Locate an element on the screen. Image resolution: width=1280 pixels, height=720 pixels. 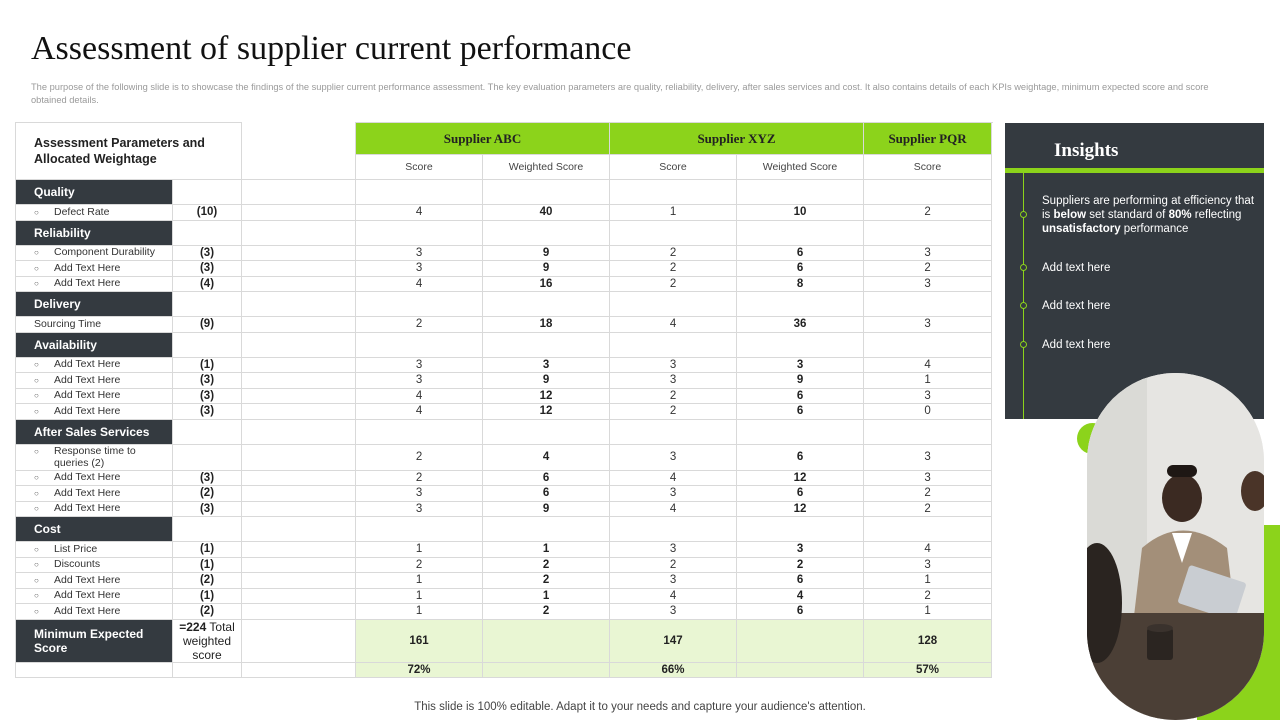
parameter-label: Component Durability is located at coordinates (104, 252).